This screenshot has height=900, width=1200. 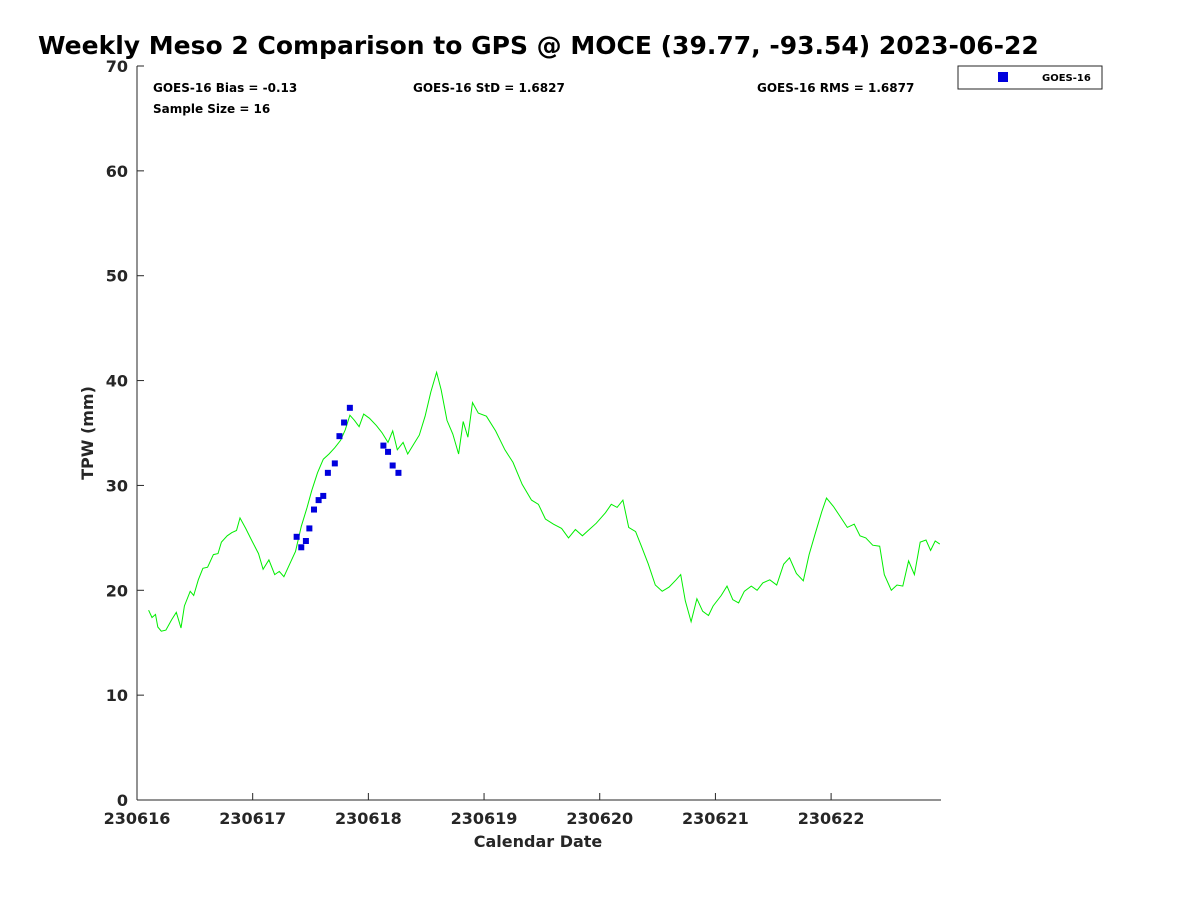 What do you see at coordinates (1003, 77) in the screenshot?
I see `legend-marker` at bounding box center [1003, 77].